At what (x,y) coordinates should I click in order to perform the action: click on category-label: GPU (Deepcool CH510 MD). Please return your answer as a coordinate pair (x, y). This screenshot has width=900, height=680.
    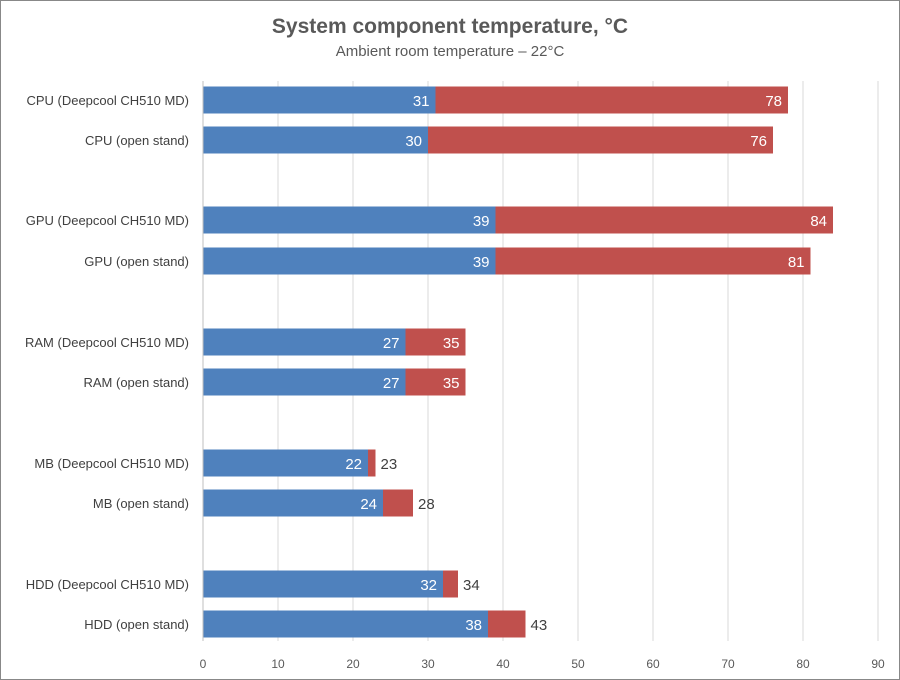
    Looking at the image, I should click on (107, 220).